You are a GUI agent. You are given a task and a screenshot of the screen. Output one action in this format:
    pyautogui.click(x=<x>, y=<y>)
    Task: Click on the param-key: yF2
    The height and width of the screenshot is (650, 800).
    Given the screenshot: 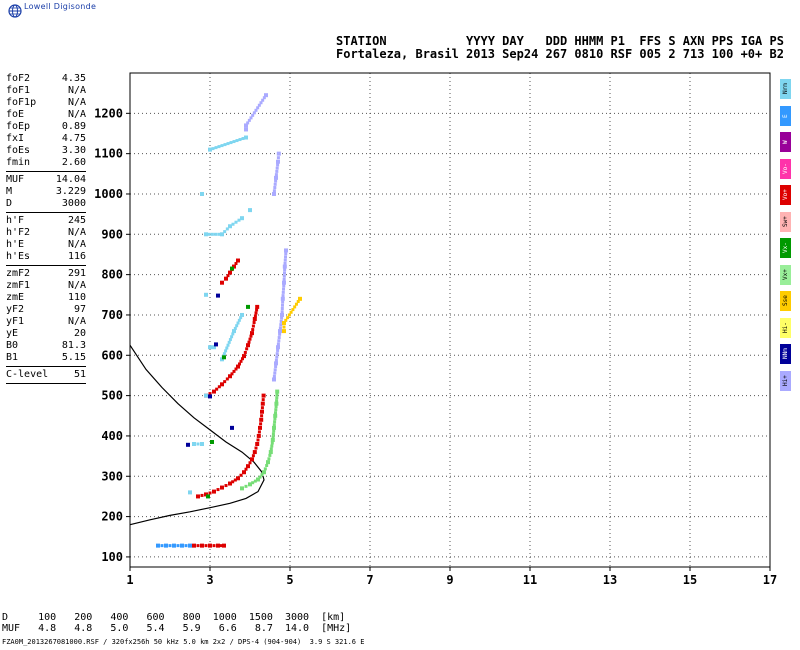 What is the action you would take?
    pyautogui.click(x=15, y=309)
    